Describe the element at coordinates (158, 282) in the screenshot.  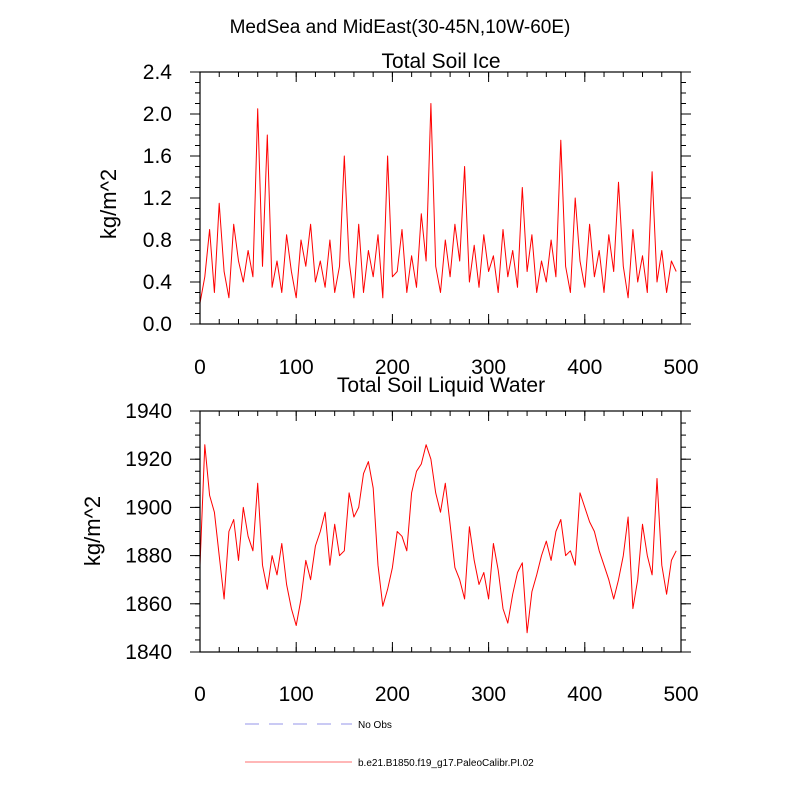
I see `soil-ice-ytick-label: 0.4` at that location.